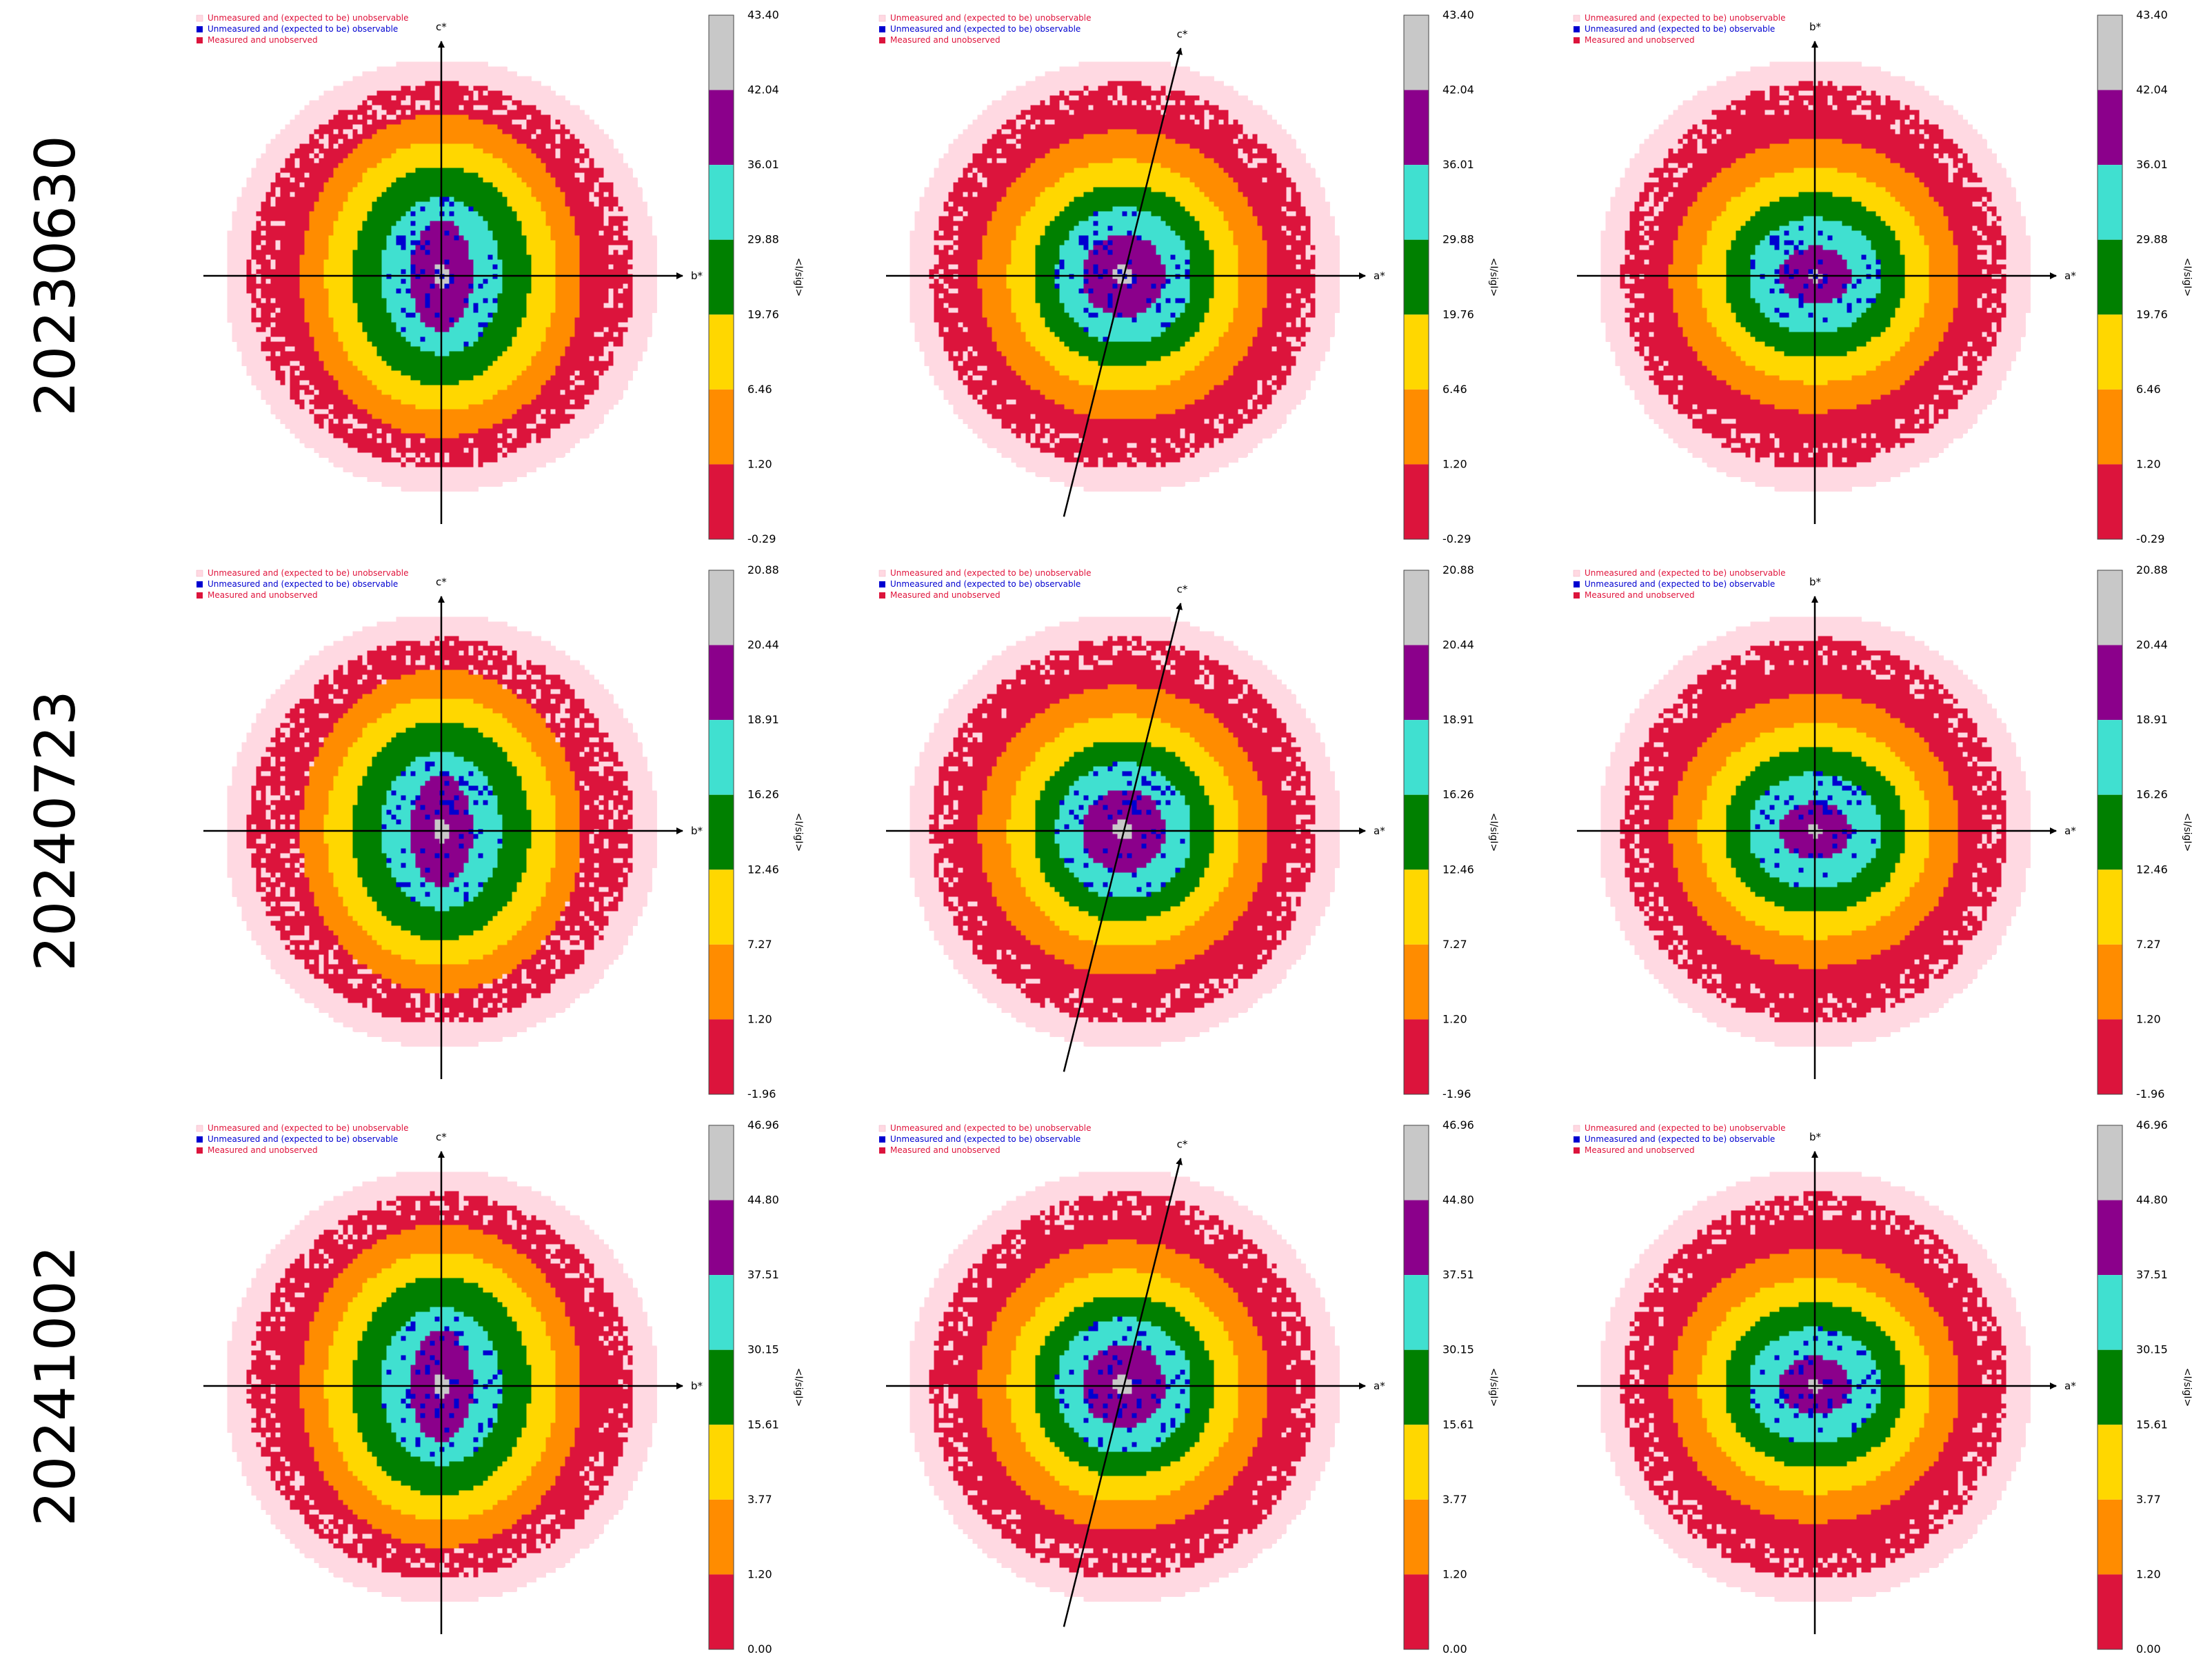 The height and width of the screenshot is (1659, 2212). What do you see at coordinates (763, 1200) in the screenshot?
I see `colorbar-tick-label: 44.80` at bounding box center [763, 1200].